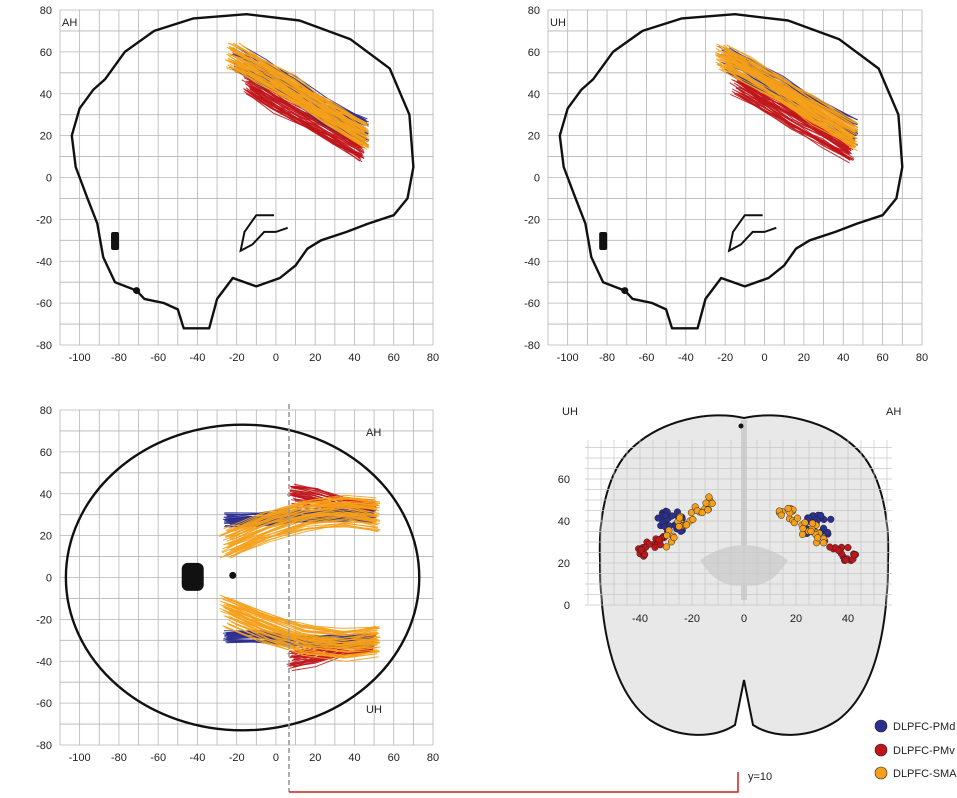 The image size is (957, 798). Describe the element at coordinates (741, 426) in the screenshot. I see `vertex-marker` at that location.